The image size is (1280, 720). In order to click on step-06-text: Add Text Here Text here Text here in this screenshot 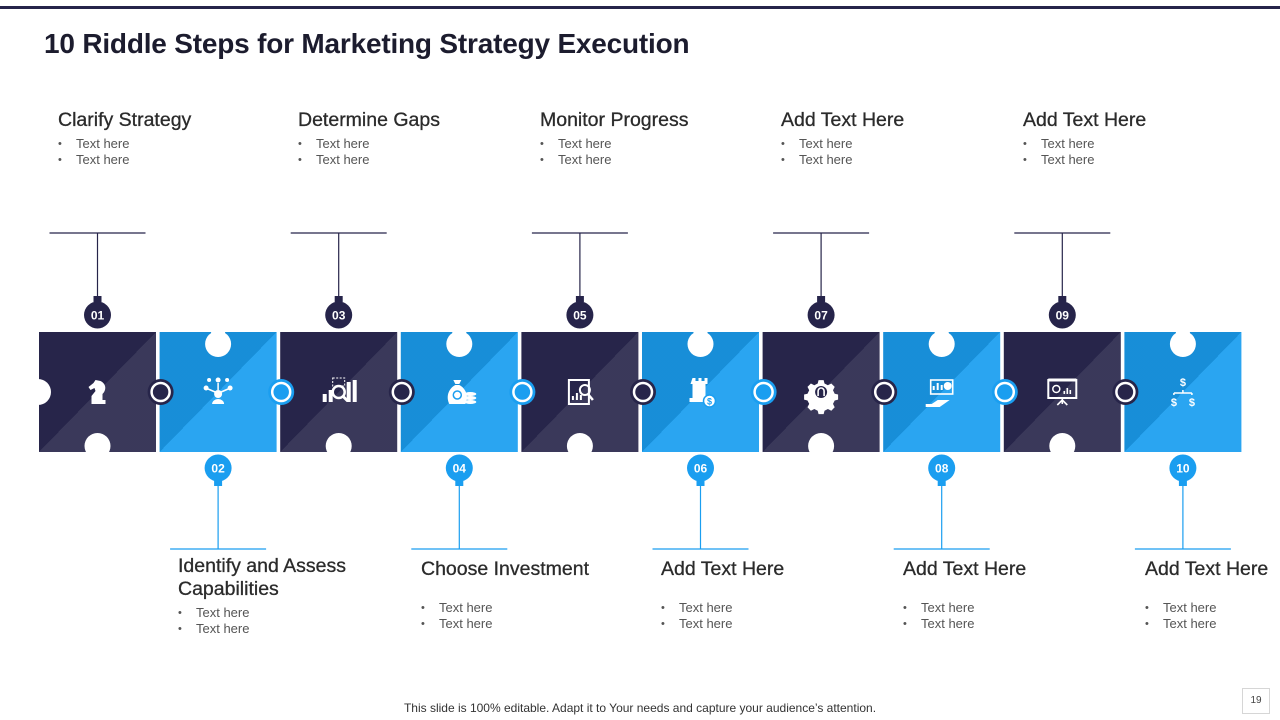, I will do `click(776, 595)`.